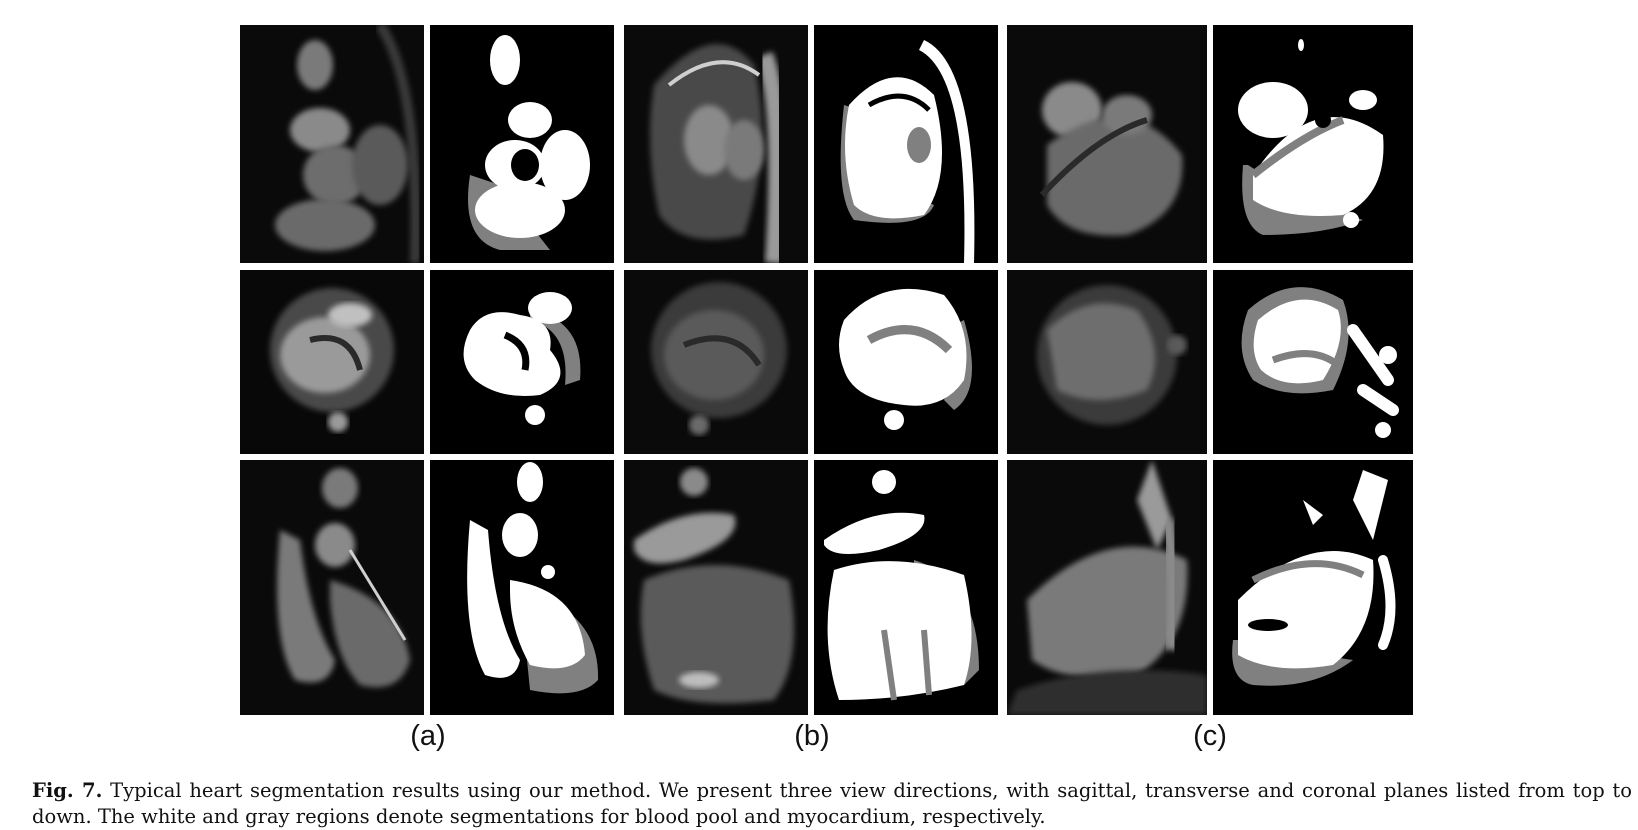 Image resolution: width=1638 pixels, height=830 pixels. I want to click on mri-b-transverse, so click(716, 362).